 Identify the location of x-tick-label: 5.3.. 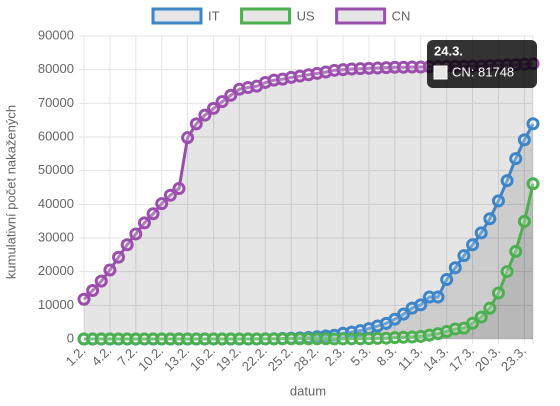
(361, 356).